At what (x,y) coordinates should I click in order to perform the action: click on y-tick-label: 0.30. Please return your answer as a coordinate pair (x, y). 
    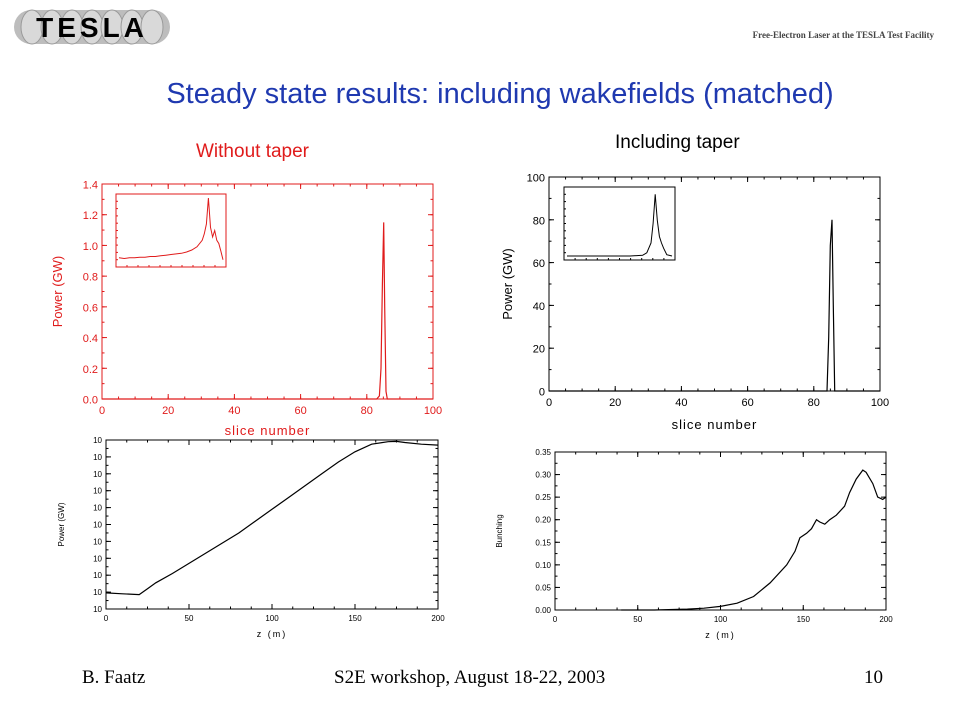
    Looking at the image, I should click on (543, 475).